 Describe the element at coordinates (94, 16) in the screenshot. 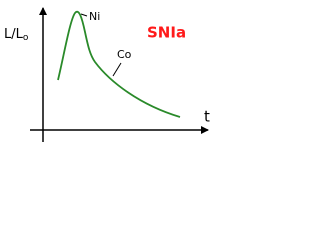

I see `ni-label: Ni` at that location.